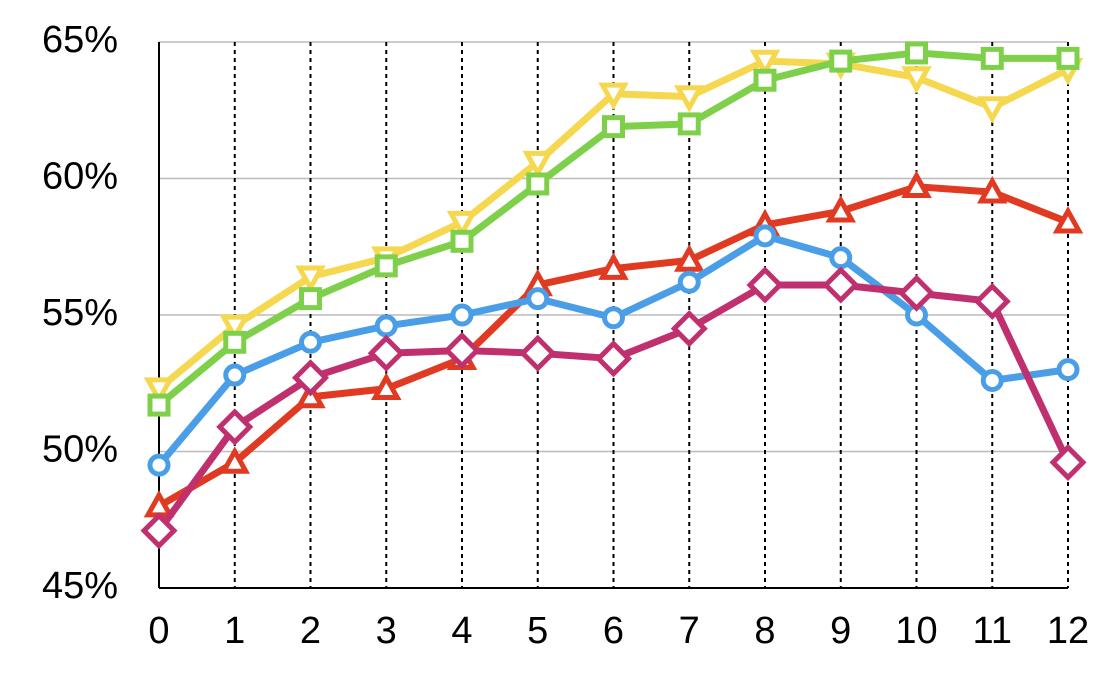 This screenshot has height=682, width=1118. I want to click on x-tick-label: 8, so click(764, 631).